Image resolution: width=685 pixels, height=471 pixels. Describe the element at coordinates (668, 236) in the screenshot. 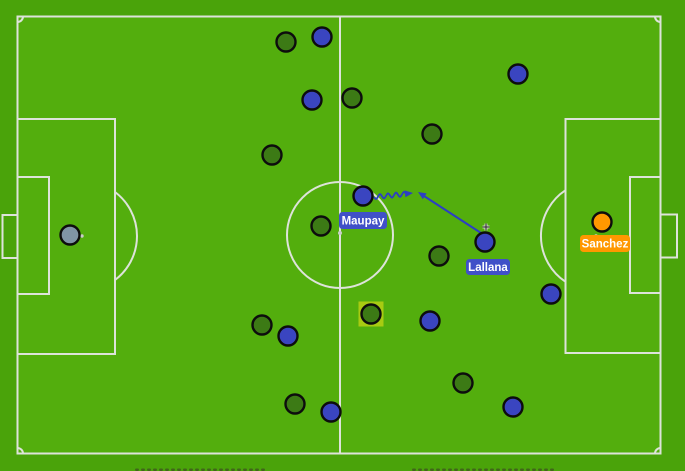

I see `right-goal` at that location.